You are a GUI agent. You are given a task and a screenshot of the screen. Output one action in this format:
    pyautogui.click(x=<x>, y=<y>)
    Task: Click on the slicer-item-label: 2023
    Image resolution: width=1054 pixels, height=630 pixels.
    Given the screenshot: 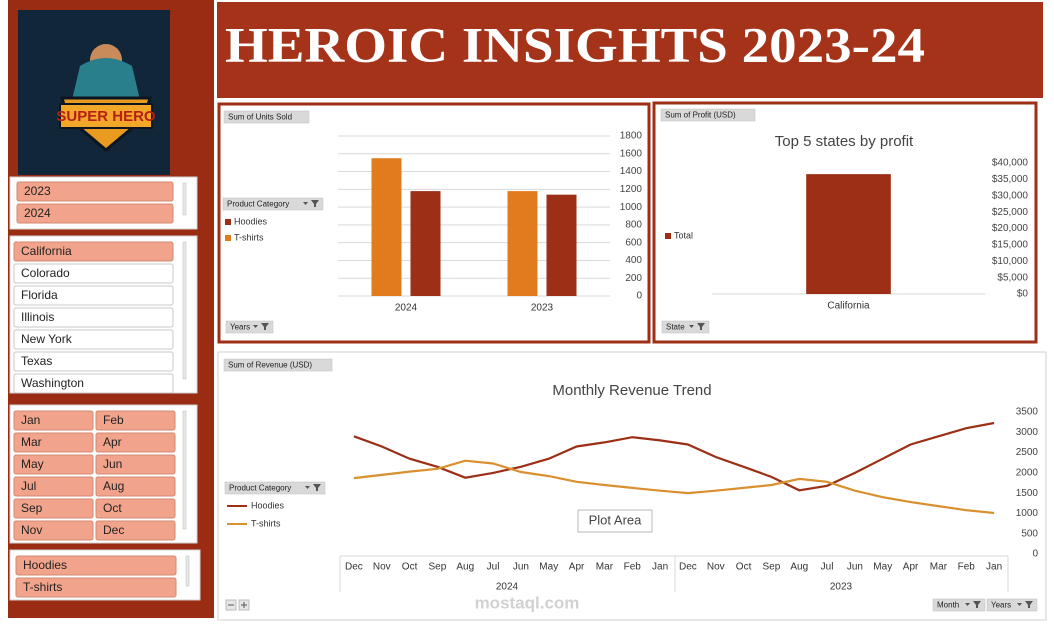 What is the action you would take?
    pyautogui.click(x=37, y=191)
    